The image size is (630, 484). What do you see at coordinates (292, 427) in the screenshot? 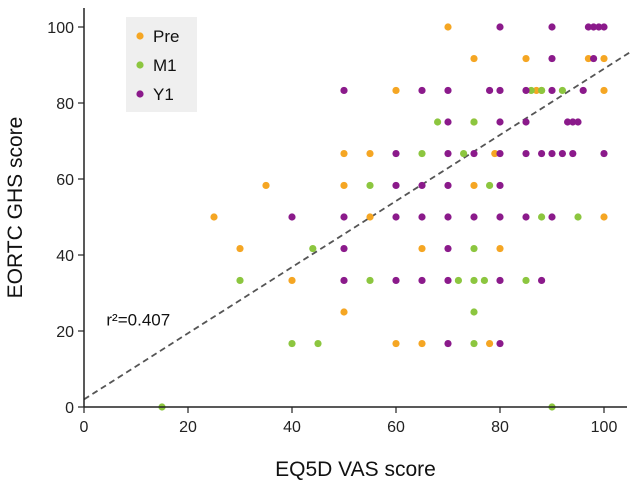
I see `x-tick-label: 40` at bounding box center [292, 427].